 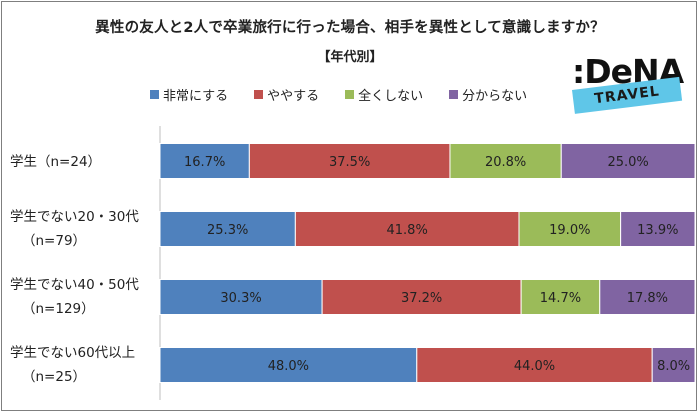 What do you see at coordinates (391, 96) in the screenshot?
I see `legend-label-2: 全くしない` at bounding box center [391, 96].